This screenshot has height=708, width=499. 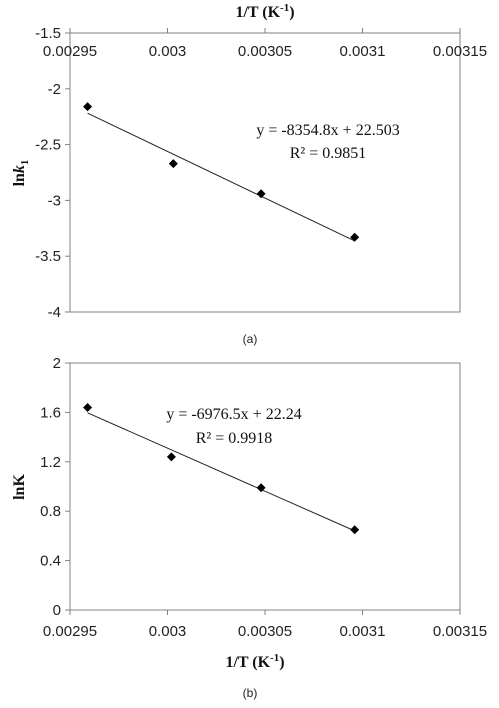 What do you see at coordinates (55, 487) in the screenshot?
I see `chart-b-y-ticks: 2 1.6 1.2 0.8 0.4 0` at bounding box center [55, 487].